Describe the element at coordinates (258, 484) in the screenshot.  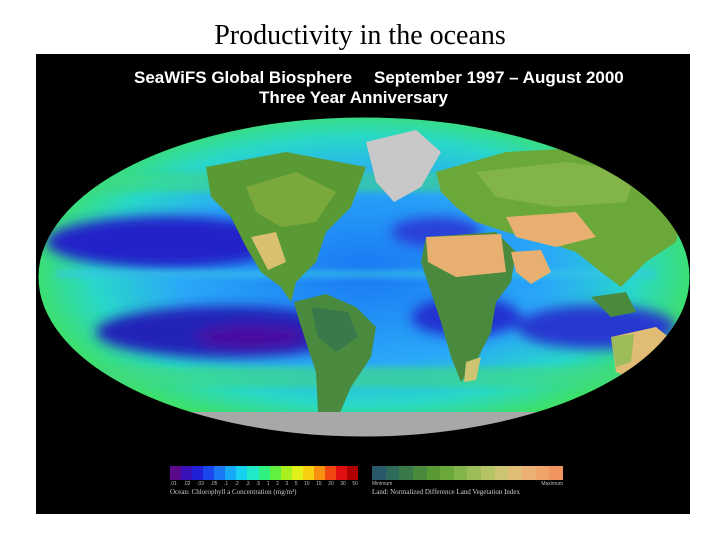
I see `ocean-tick-label: .5` at that location.